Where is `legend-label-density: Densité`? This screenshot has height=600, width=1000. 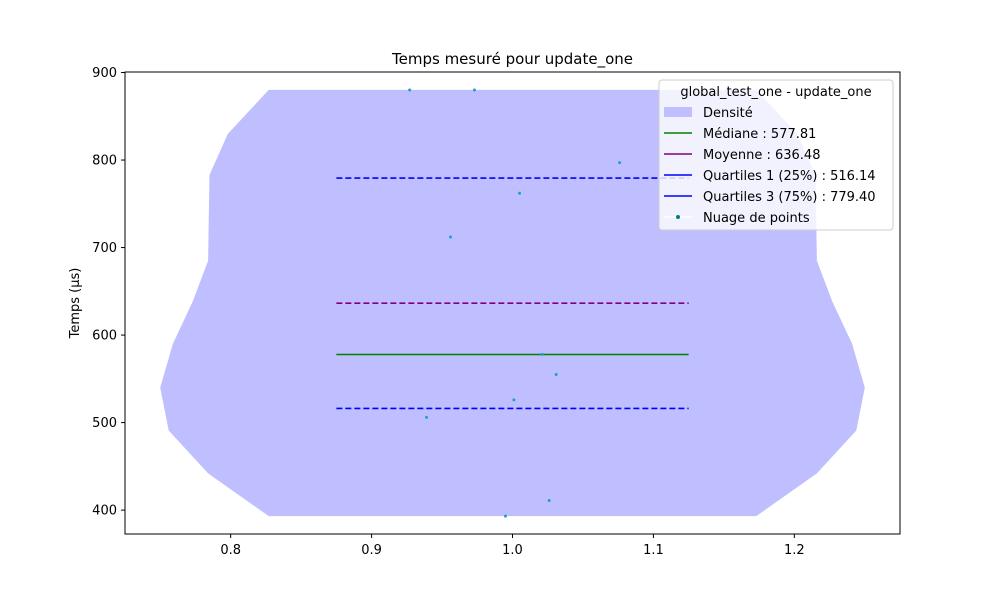 legend-label-density: Densité is located at coordinates (728, 113).